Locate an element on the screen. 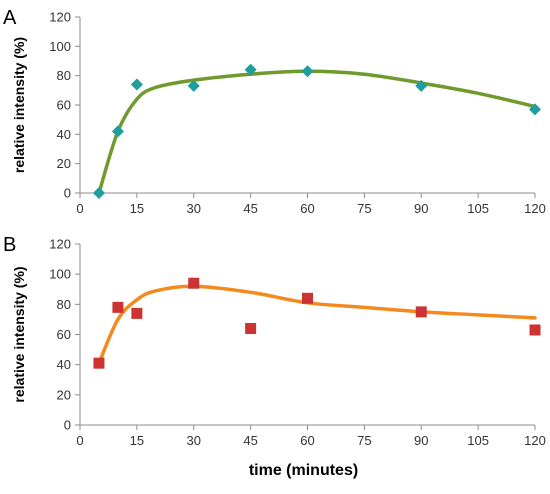  panel-label: A is located at coordinates (10, 18).